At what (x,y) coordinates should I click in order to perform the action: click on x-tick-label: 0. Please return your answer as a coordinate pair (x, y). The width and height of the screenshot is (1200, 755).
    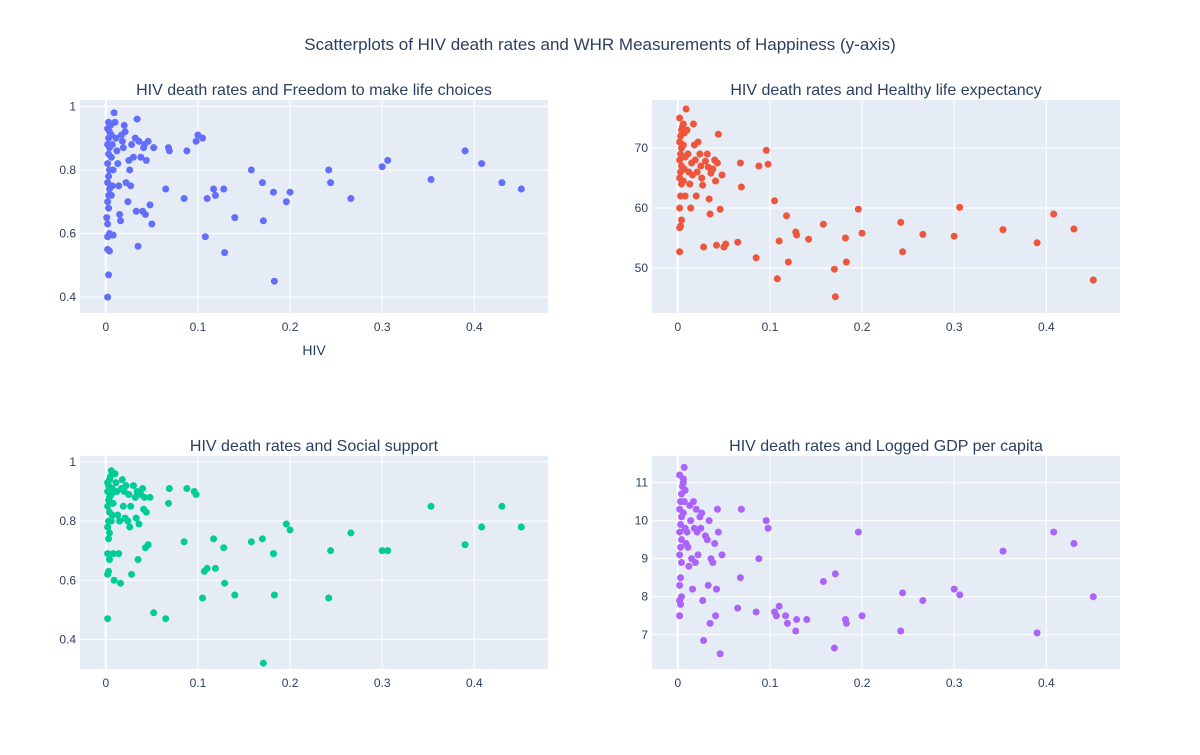
    Looking at the image, I should click on (105, 327).